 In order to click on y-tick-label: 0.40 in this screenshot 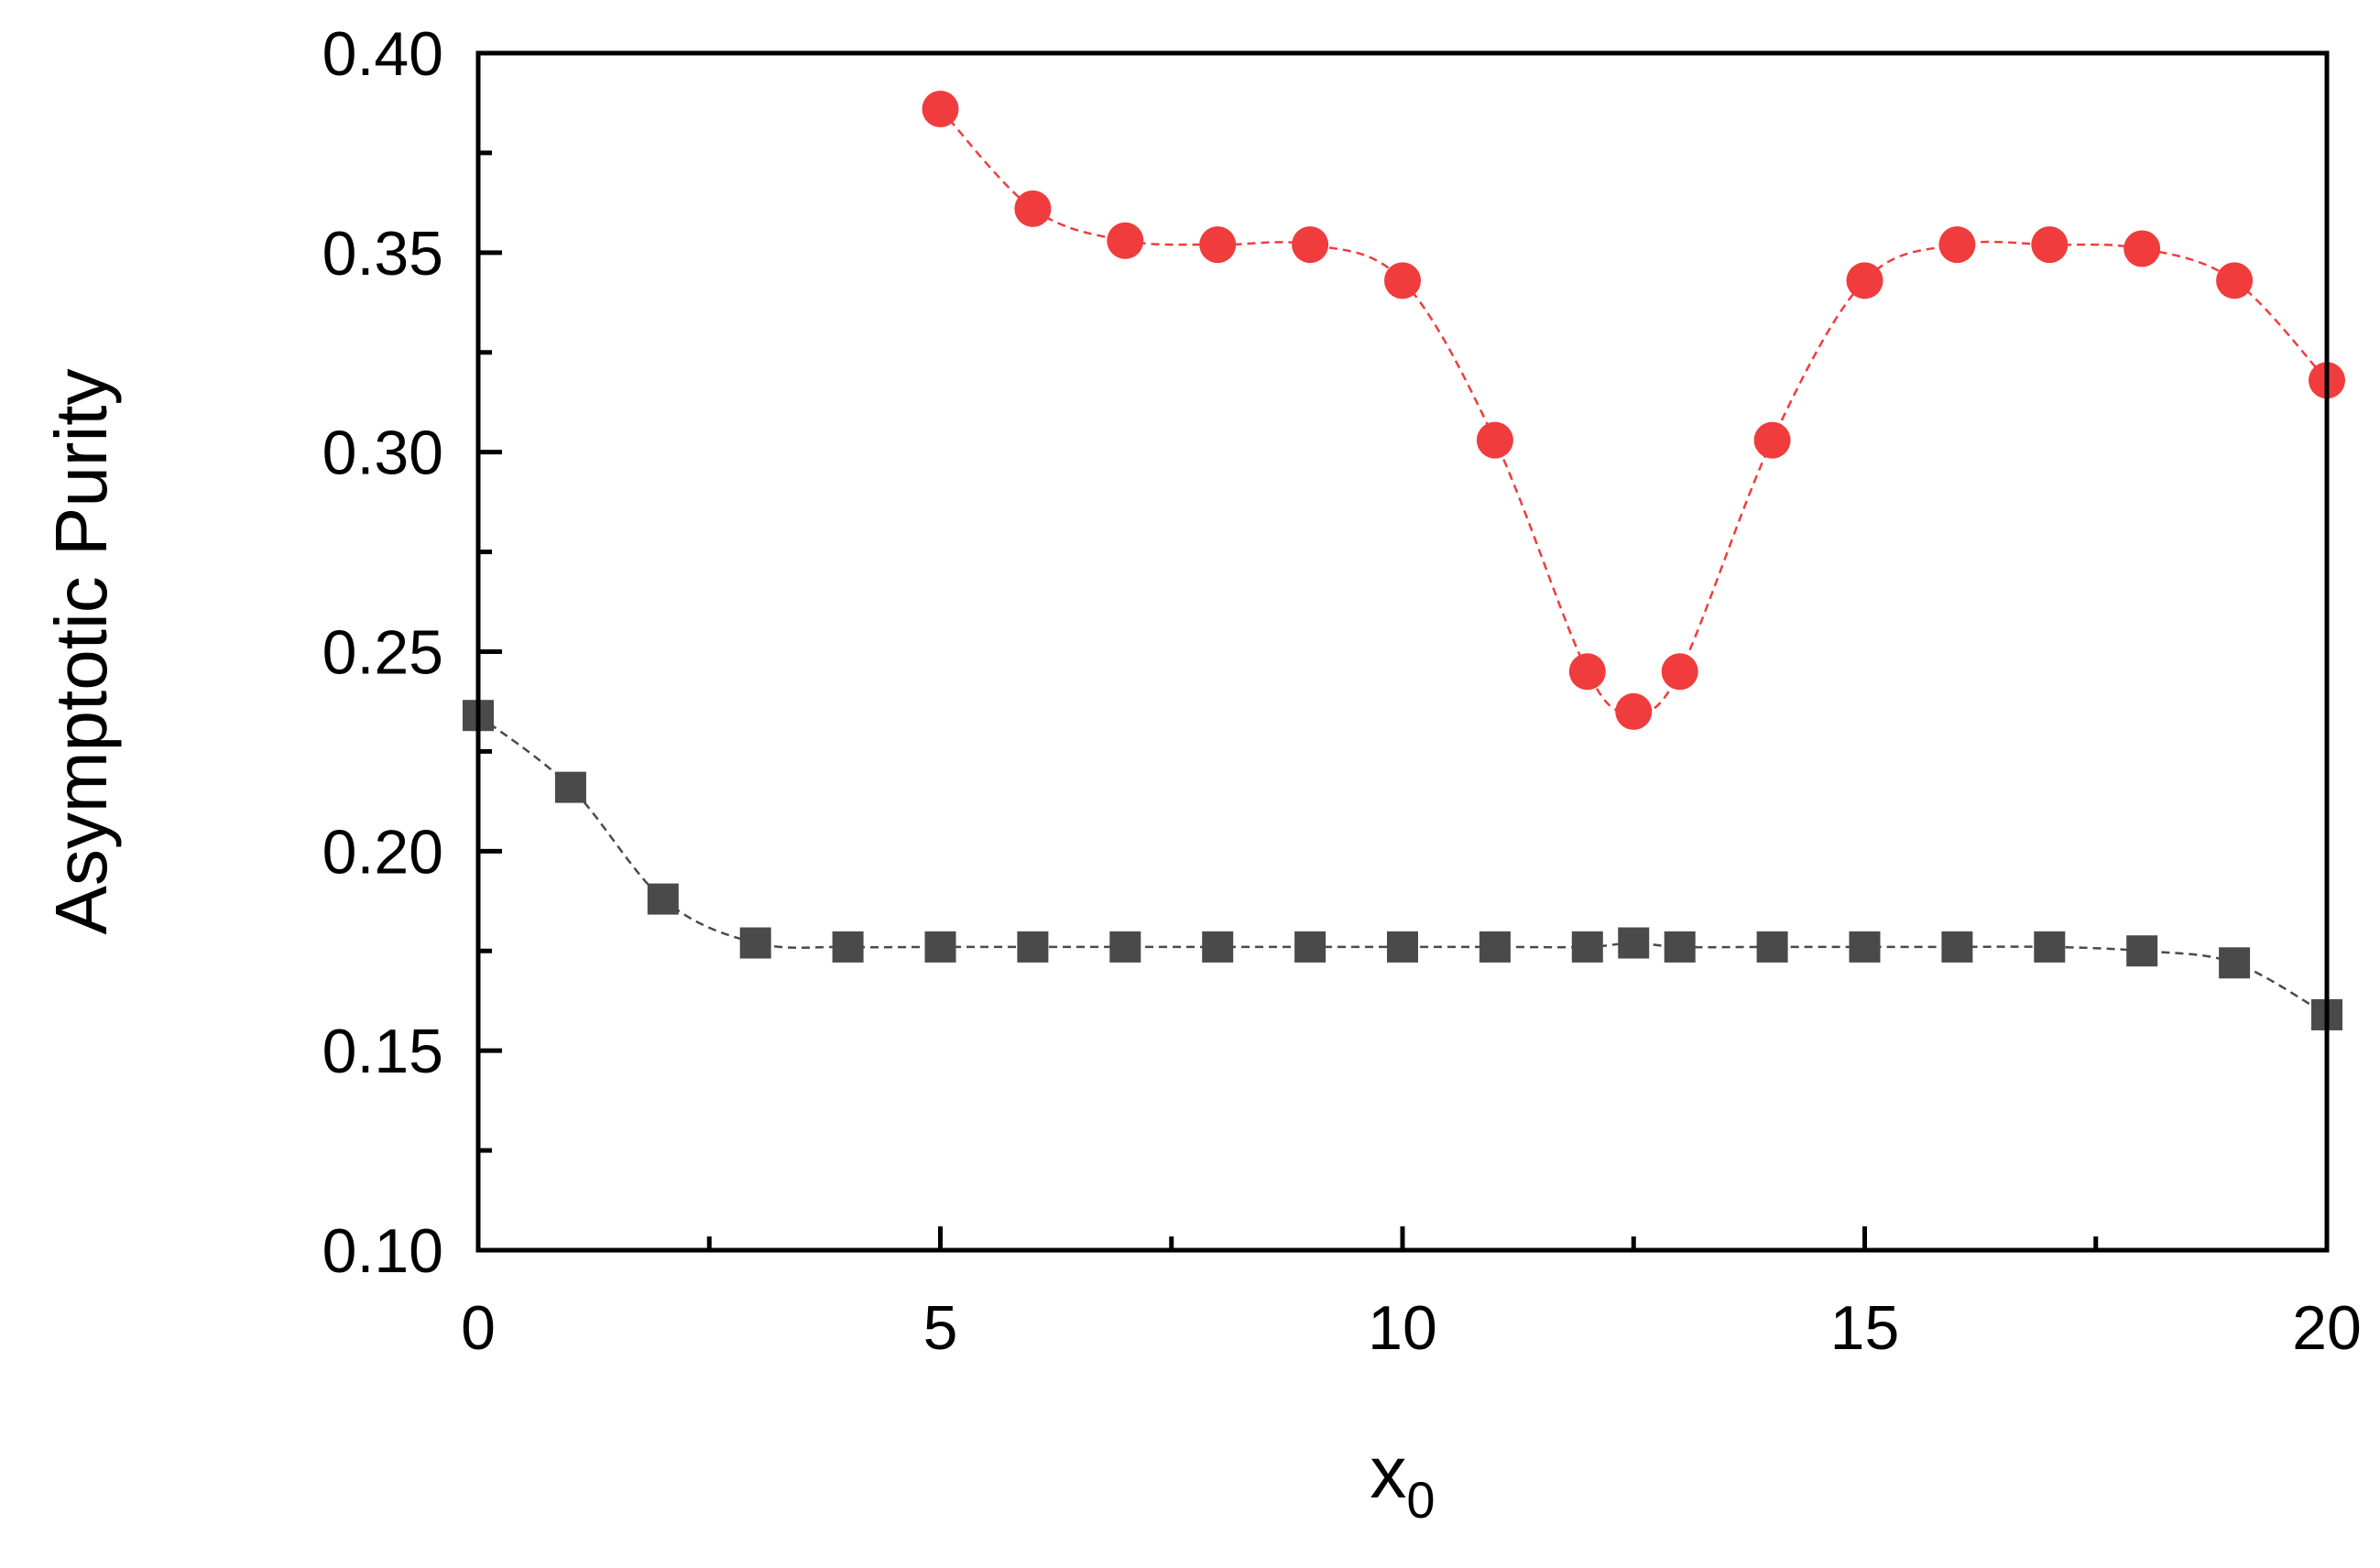, I will do `click(382, 54)`.